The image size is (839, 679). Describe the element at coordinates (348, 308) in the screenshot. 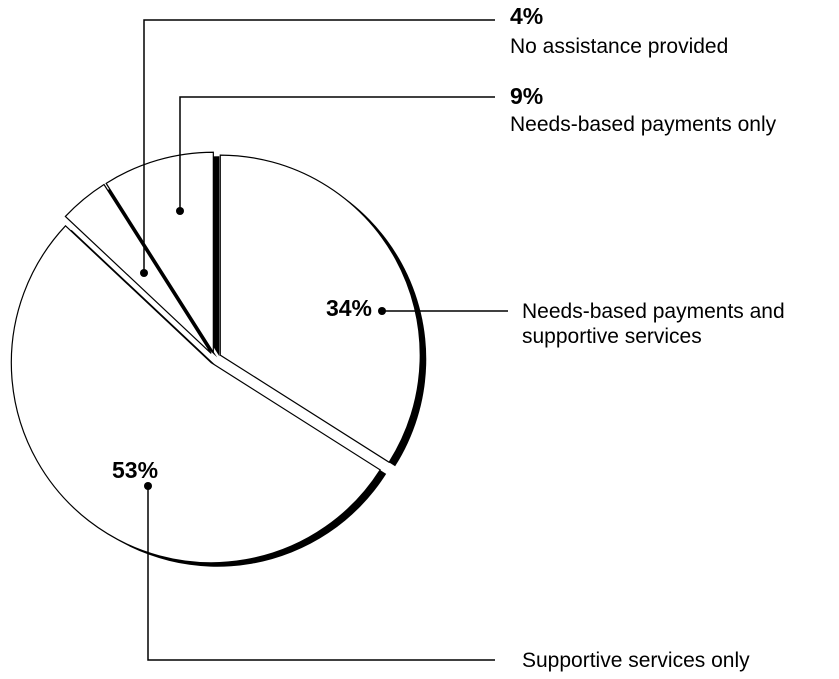

I see `value-label: 34%` at that location.